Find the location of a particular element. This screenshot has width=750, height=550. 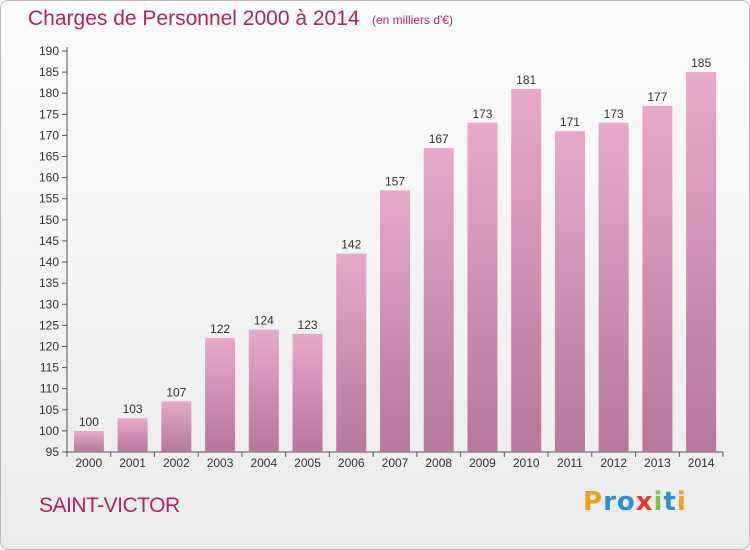

data-label: 142 is located at coordinates (351, 245).